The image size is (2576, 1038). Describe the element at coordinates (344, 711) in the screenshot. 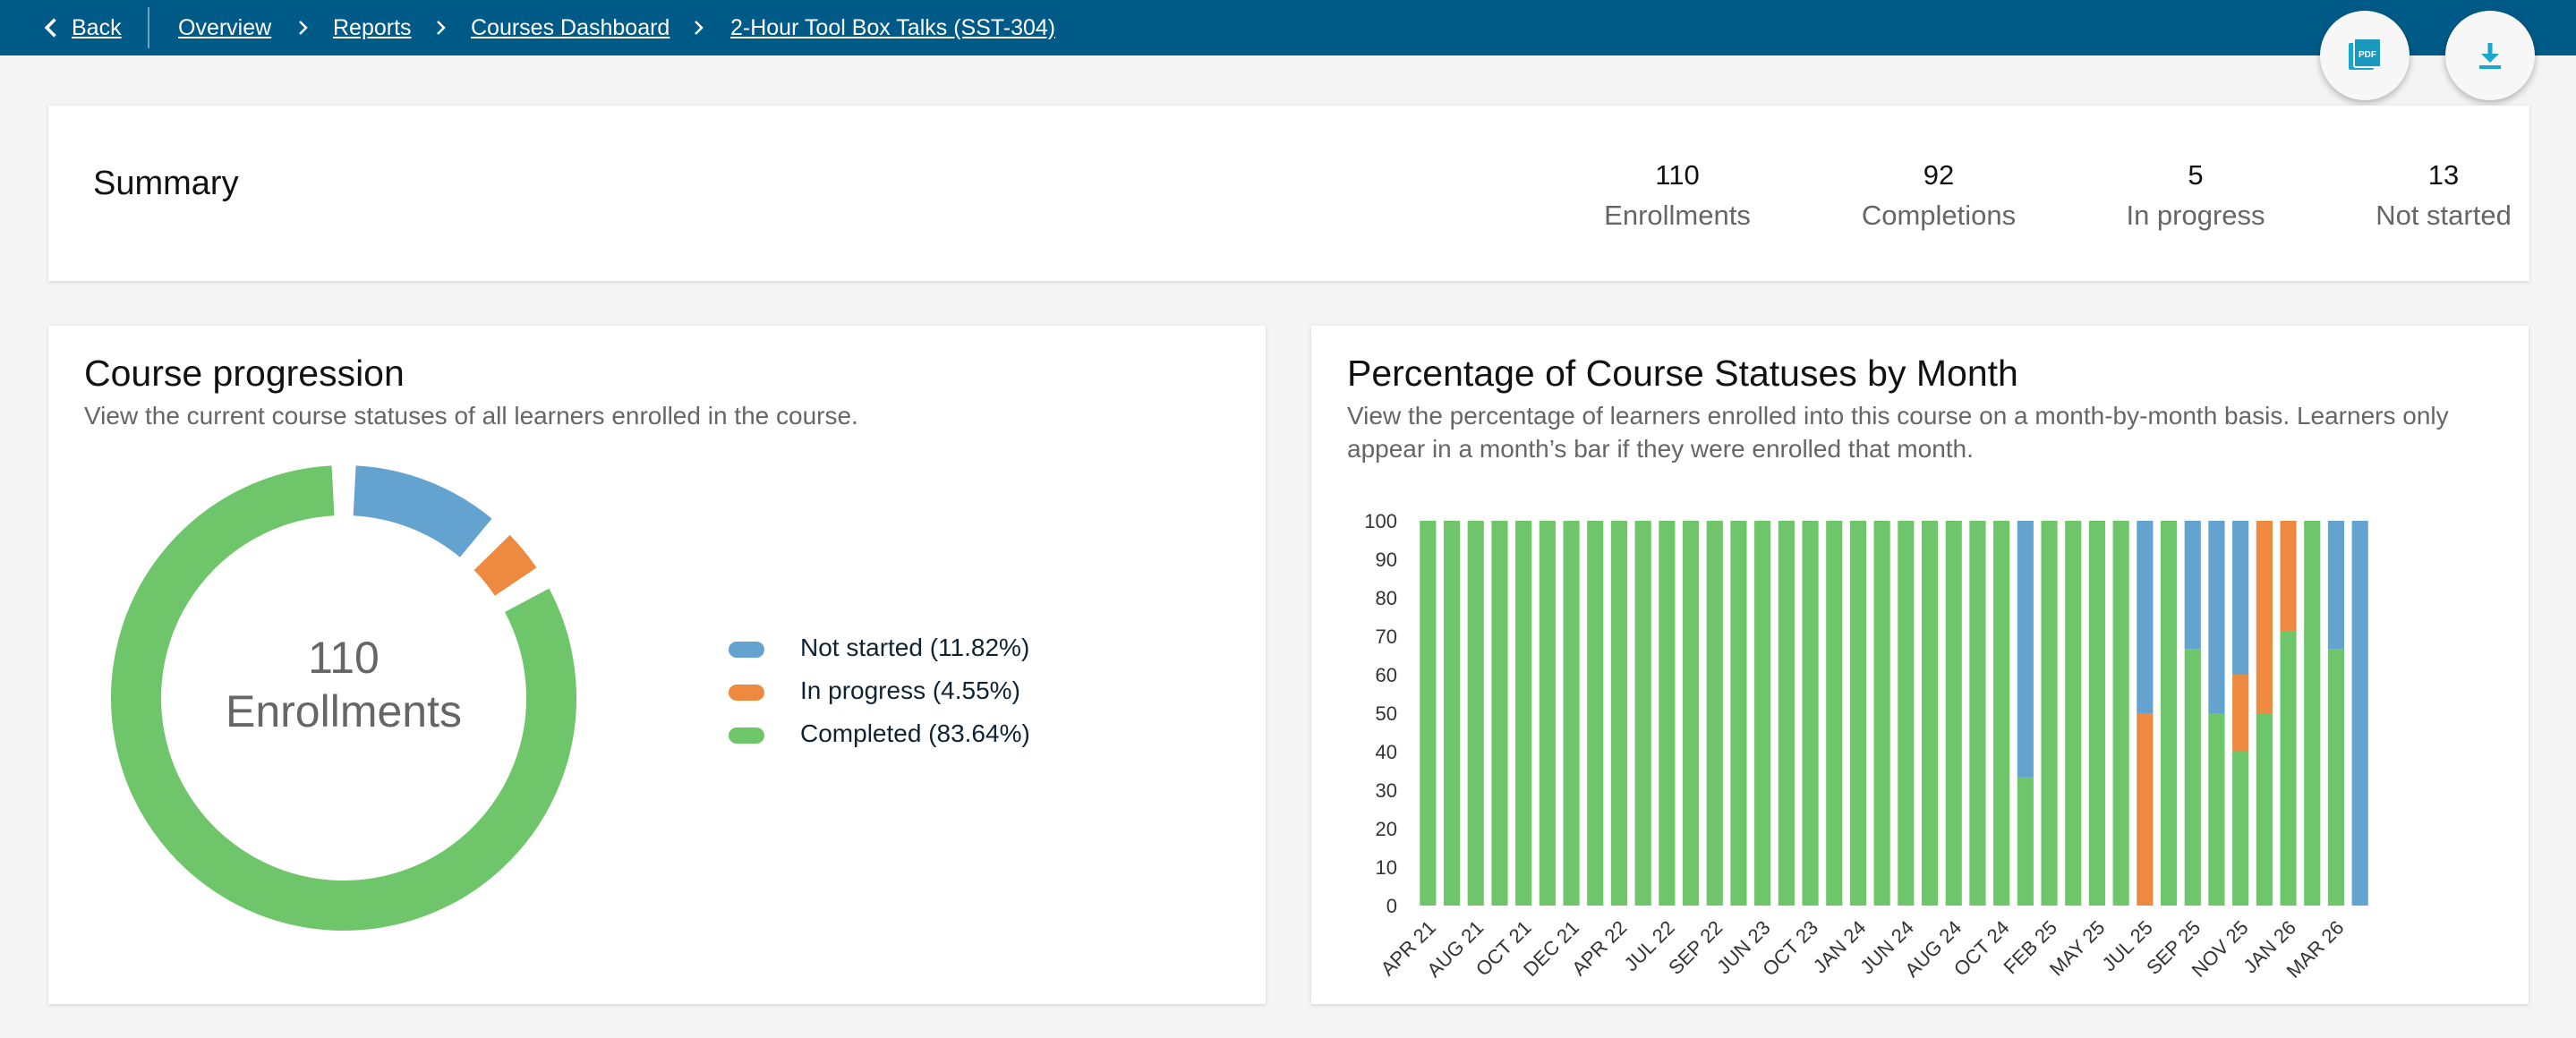

I see `donut-center-label: Enrollments` at that location.